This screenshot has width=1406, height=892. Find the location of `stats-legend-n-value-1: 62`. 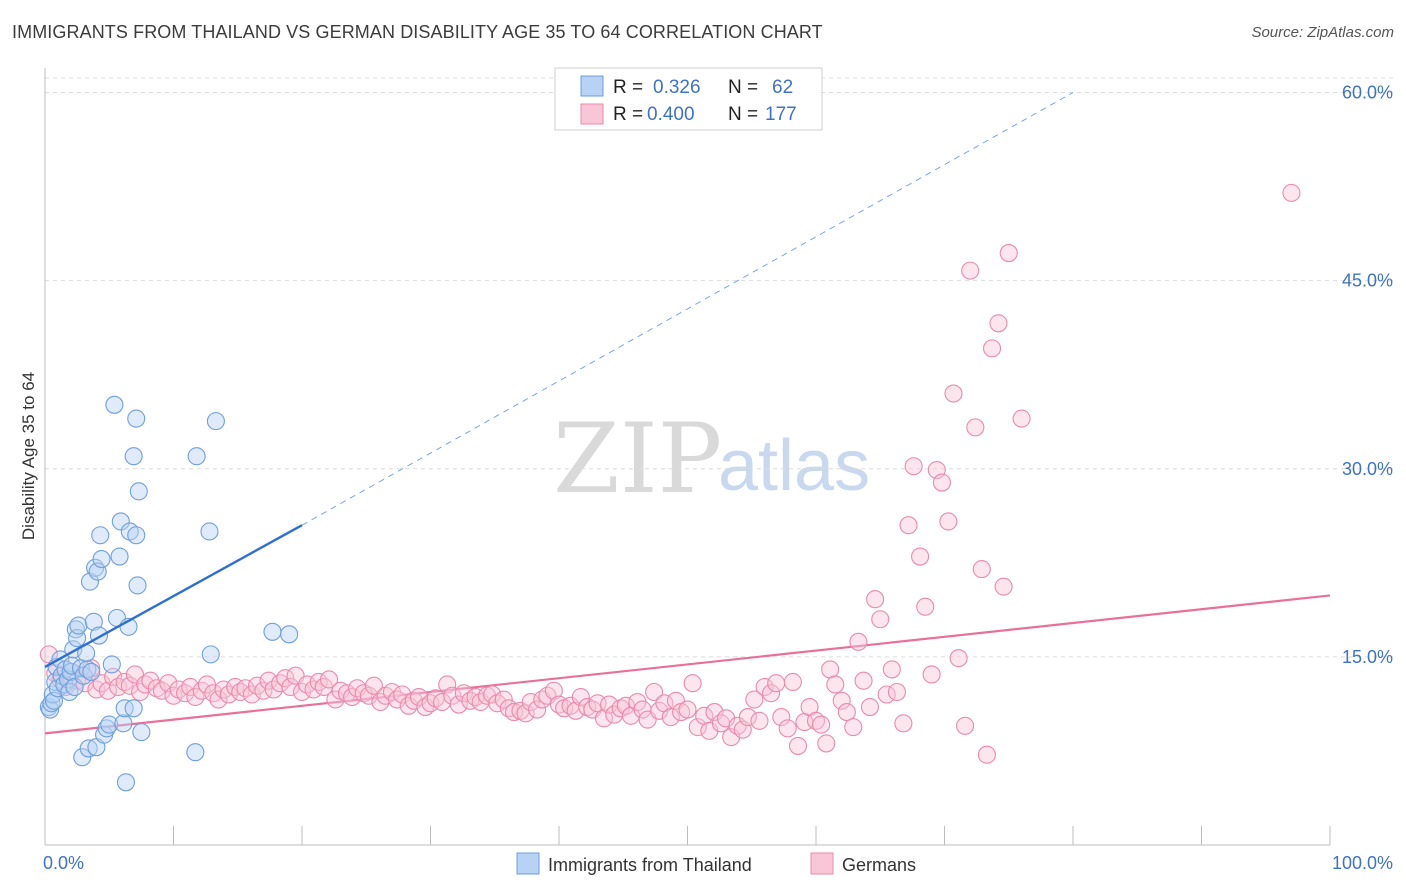

stats-legend-n-value-1: 62 is located at coordinates (782, 87).